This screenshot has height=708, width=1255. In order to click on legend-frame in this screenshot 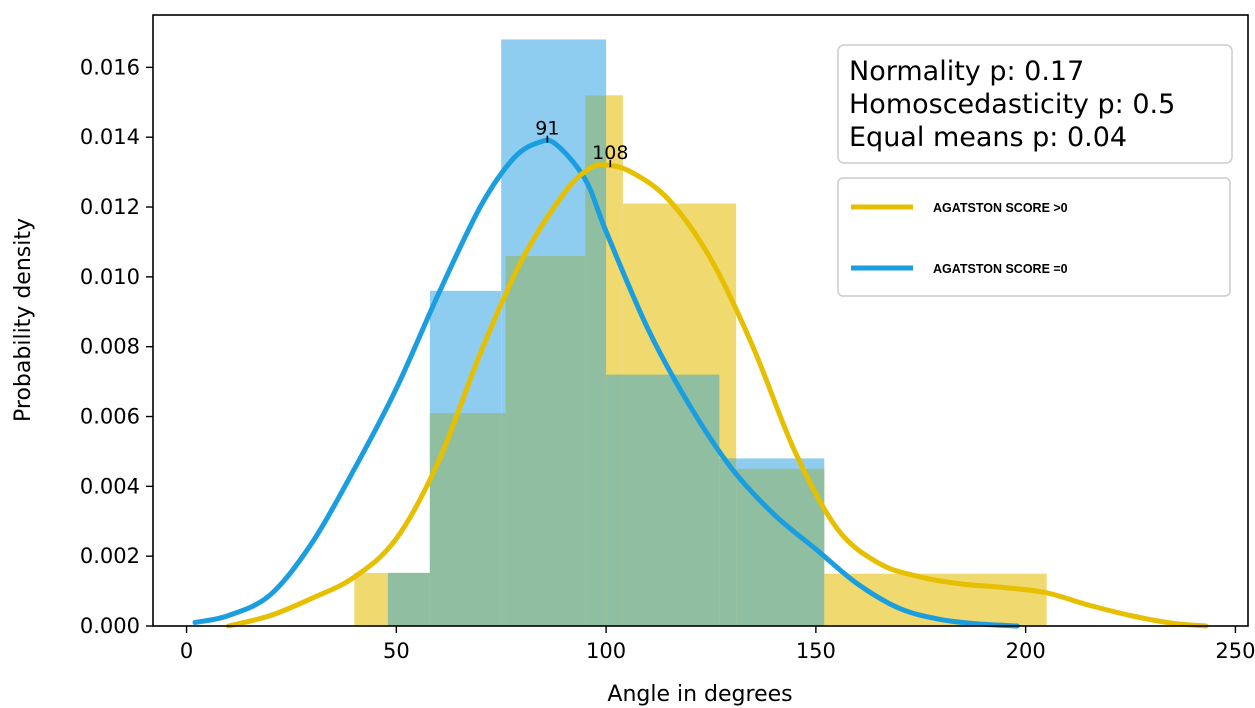, I will do `click(1034, 237)`.